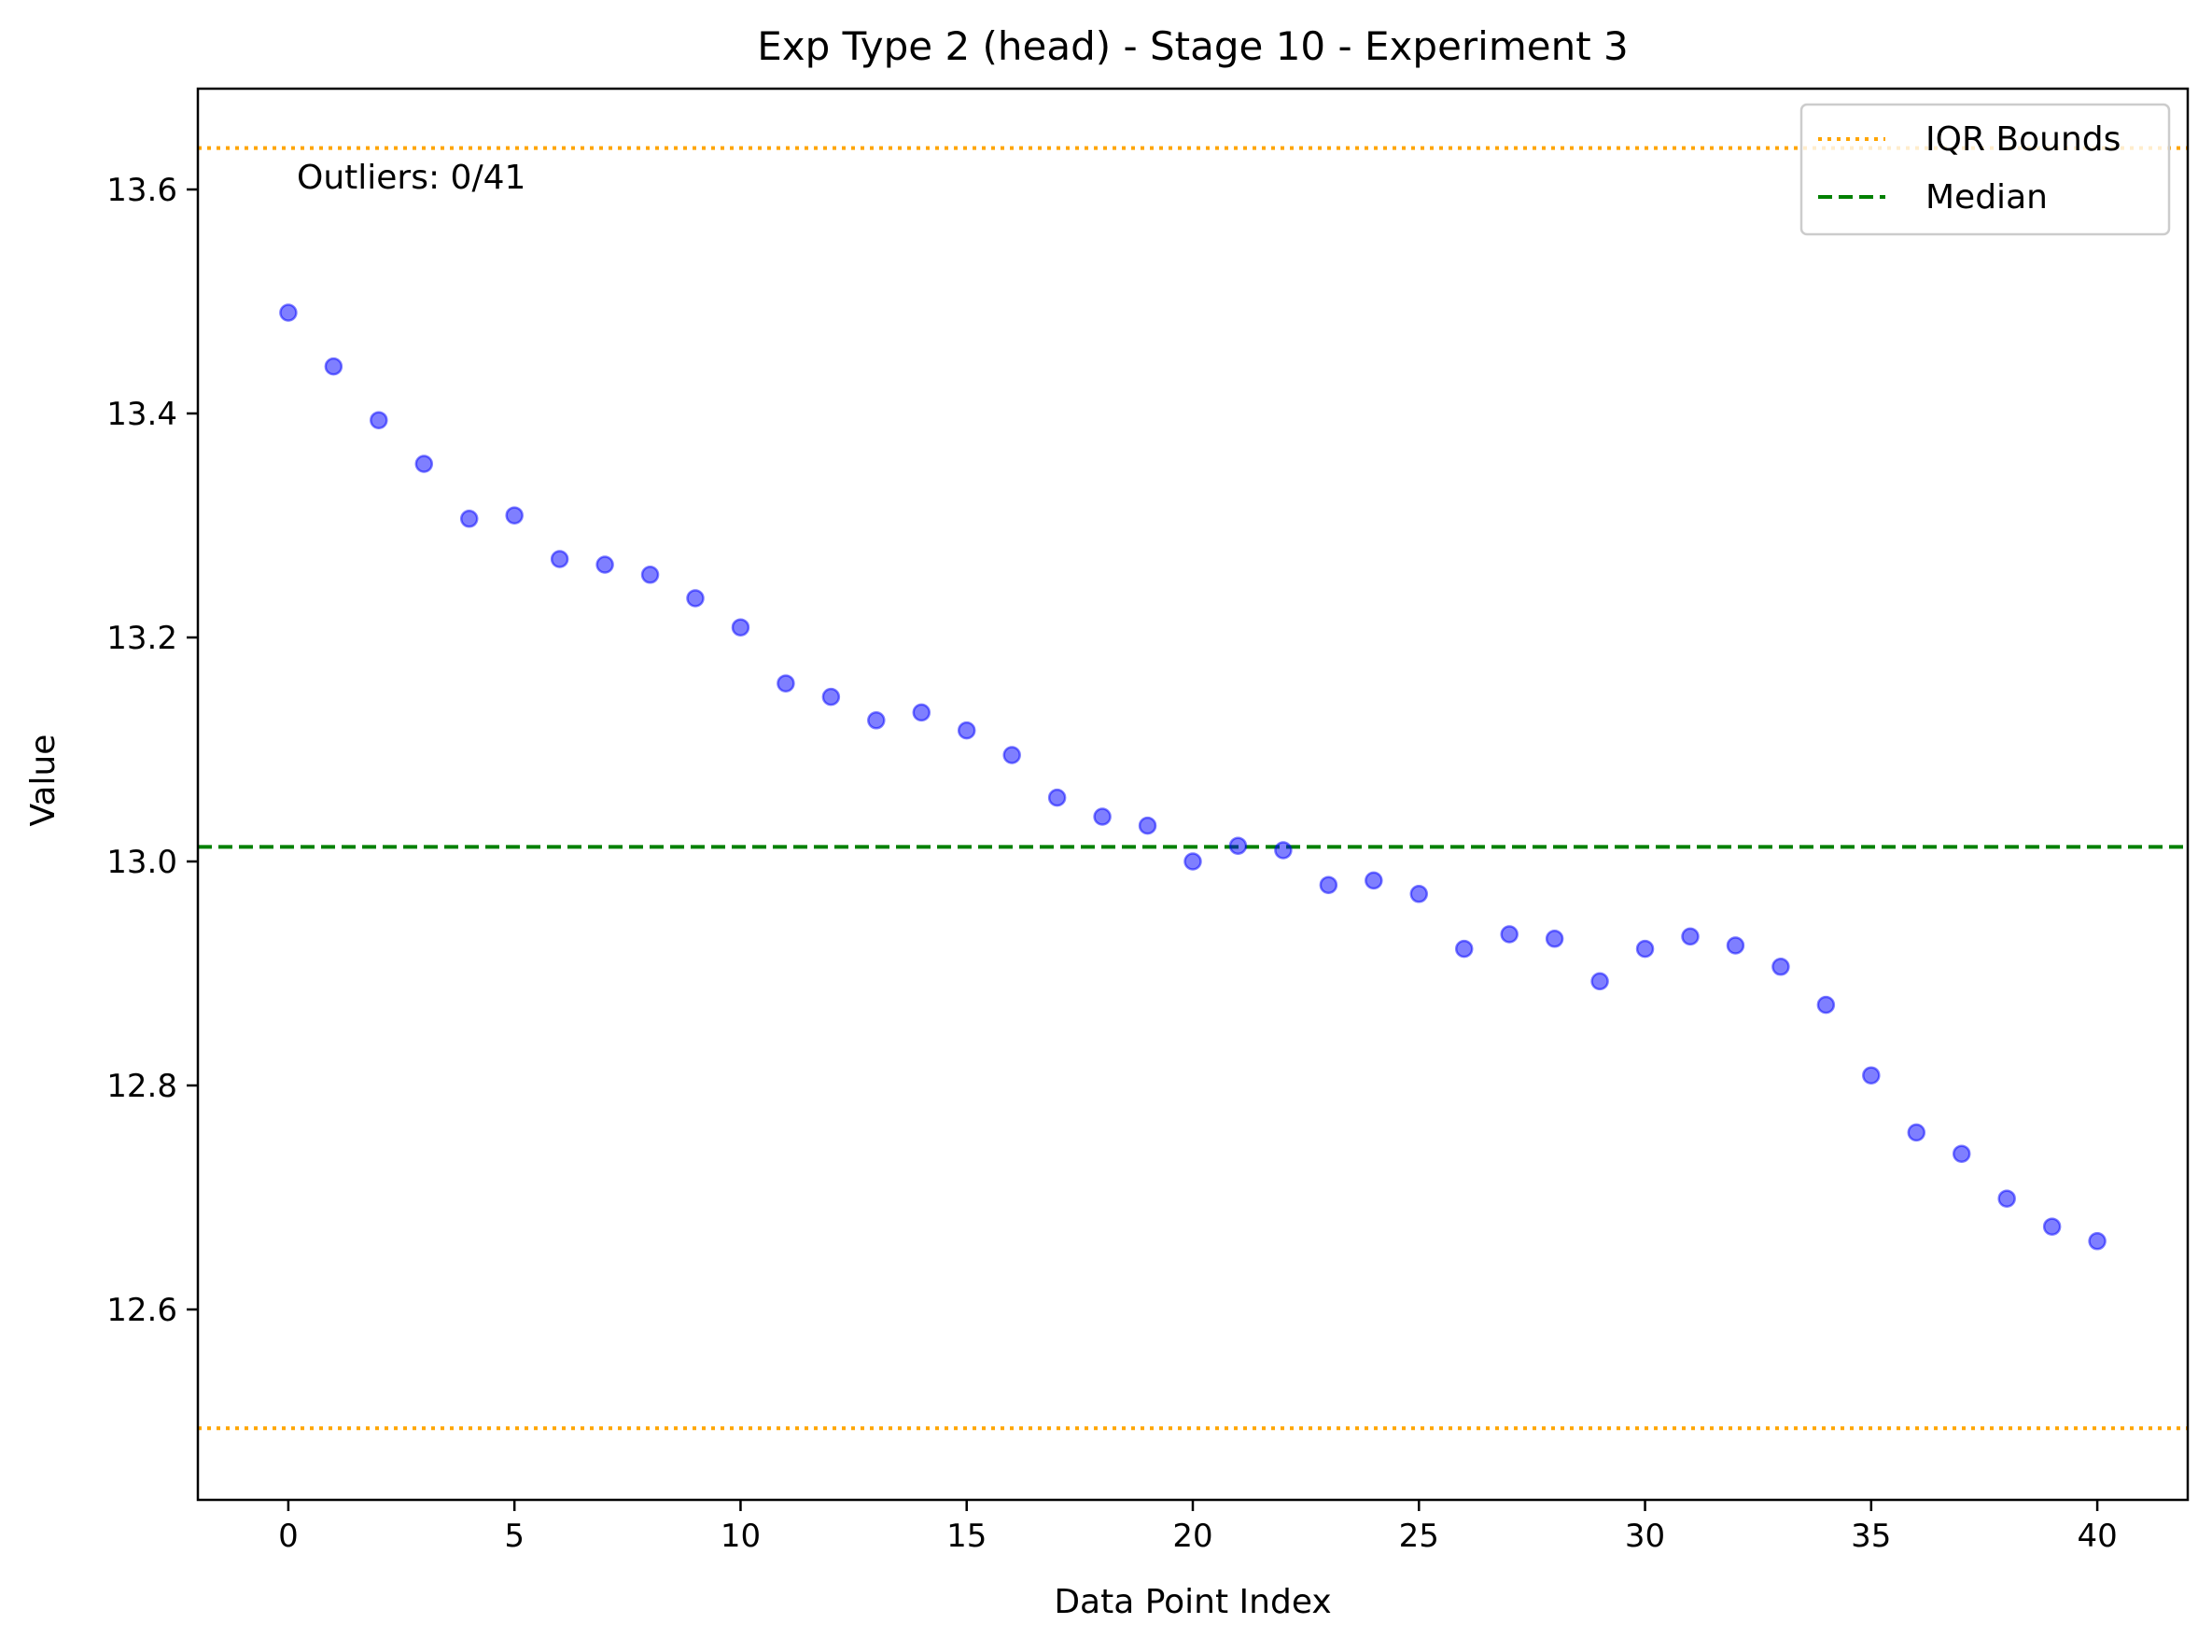 The height and width of the screenshot is (1652, 2212). What do you see at coordinates (966, 1536) in the screenshot?
I see `x-tick-label: 15` at bounding box center [966, 1536].